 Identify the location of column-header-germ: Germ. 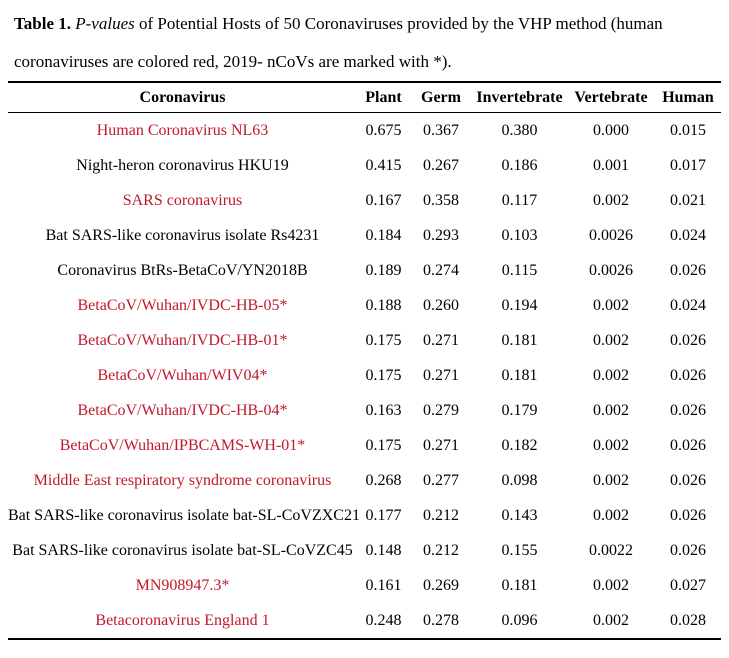
(441, 97).